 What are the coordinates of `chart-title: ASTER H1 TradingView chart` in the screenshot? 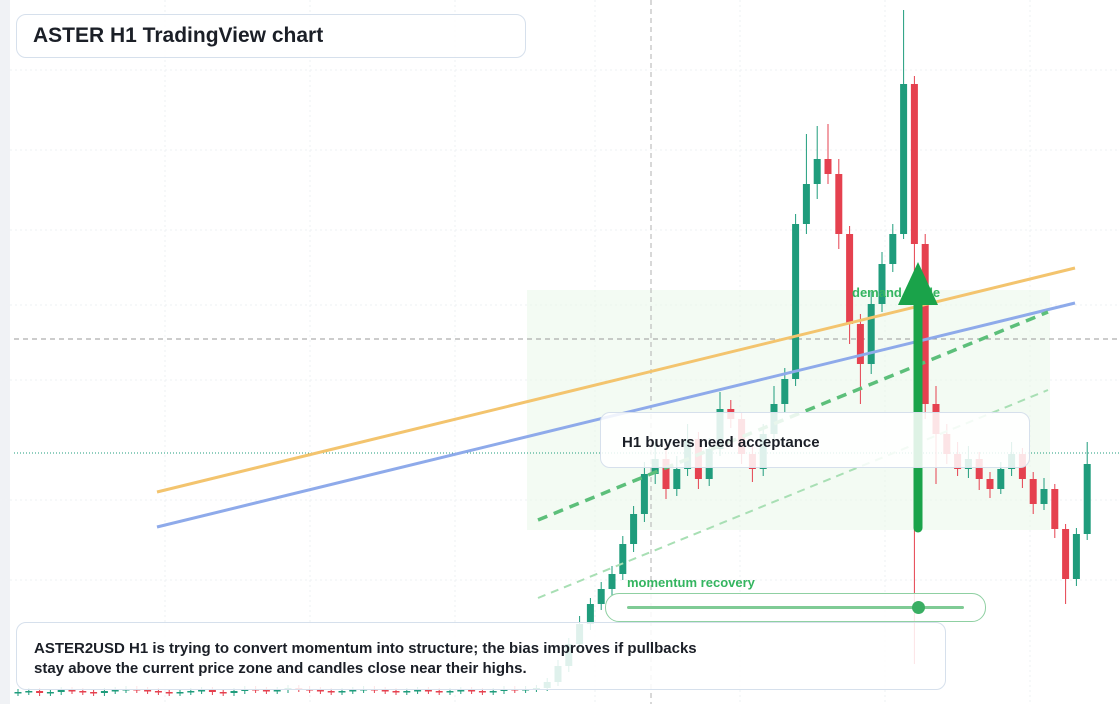 It's located at (178, 35).